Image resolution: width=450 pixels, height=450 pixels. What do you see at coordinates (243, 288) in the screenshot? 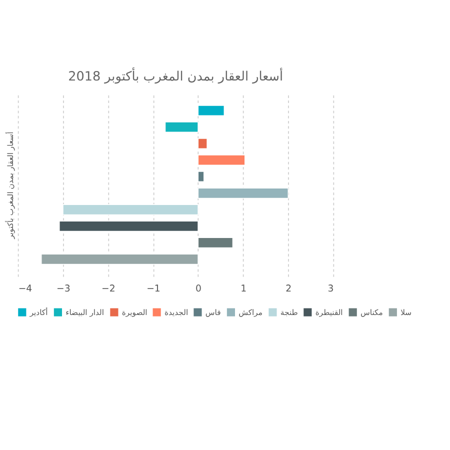
I see `x-tick-label: 1` at bounding box center [243, 288].